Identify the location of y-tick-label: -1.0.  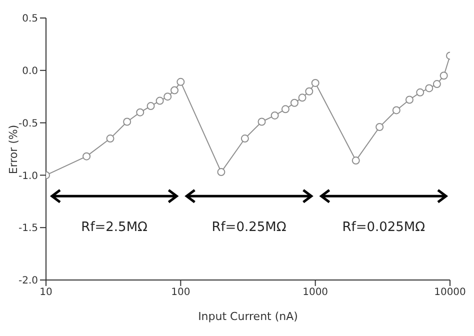
(28, 176).